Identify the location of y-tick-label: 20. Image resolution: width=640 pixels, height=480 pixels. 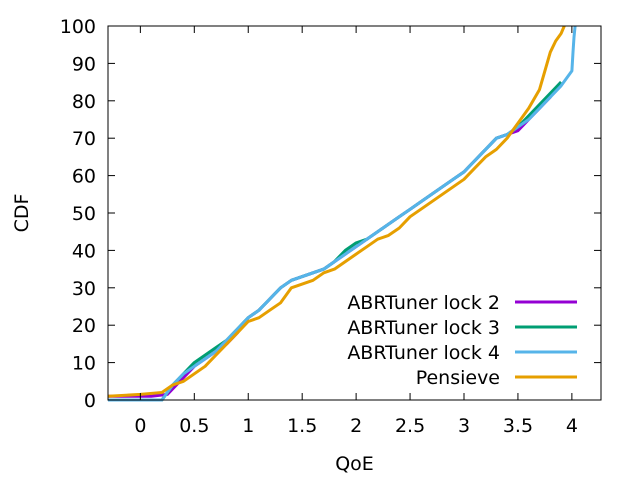
(84, 326).